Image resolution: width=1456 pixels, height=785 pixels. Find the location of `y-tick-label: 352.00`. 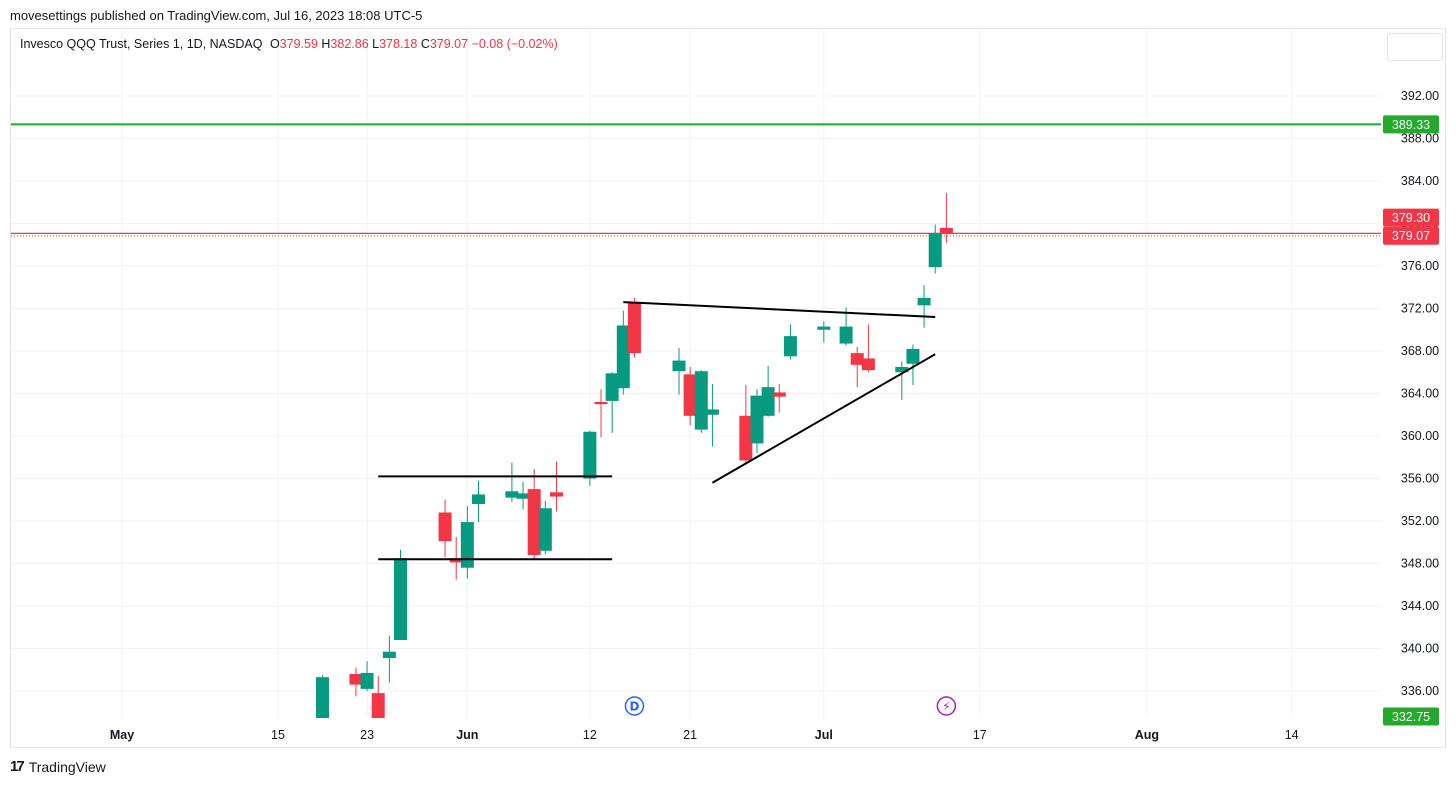

y-tick-label: 352.00 is located at coordinates (1420, 521).